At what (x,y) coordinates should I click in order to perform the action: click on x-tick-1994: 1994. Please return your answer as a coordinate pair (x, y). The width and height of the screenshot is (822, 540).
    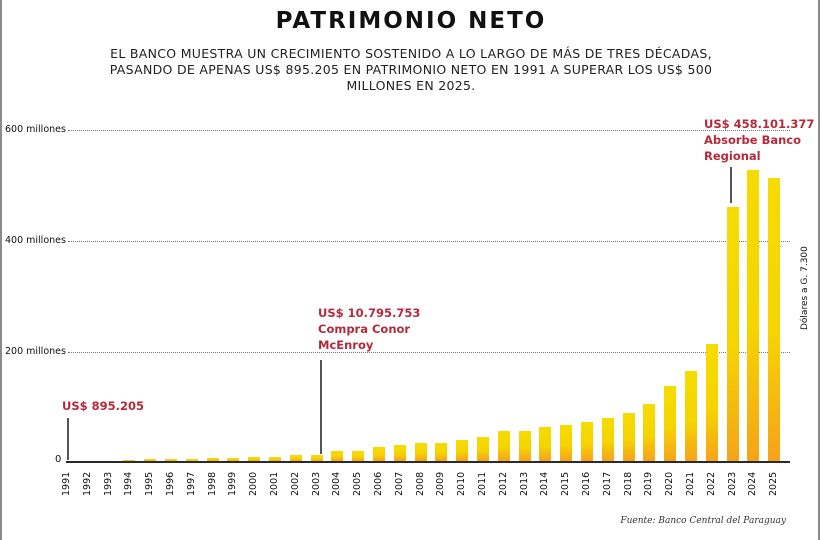
    Looking at the image, I should click on (129, 483).